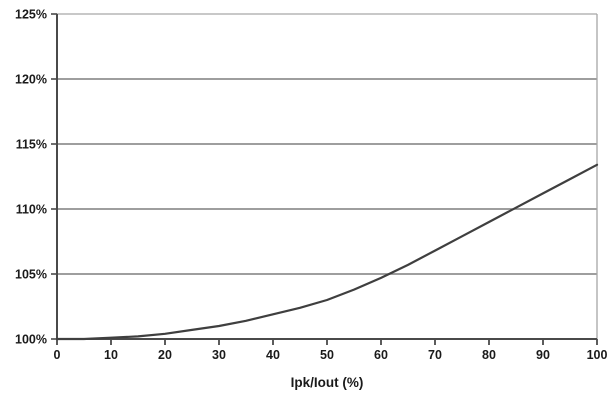 The image size is (609, 400). I want to click on y-tick-label: 100%, so click(31, 340).